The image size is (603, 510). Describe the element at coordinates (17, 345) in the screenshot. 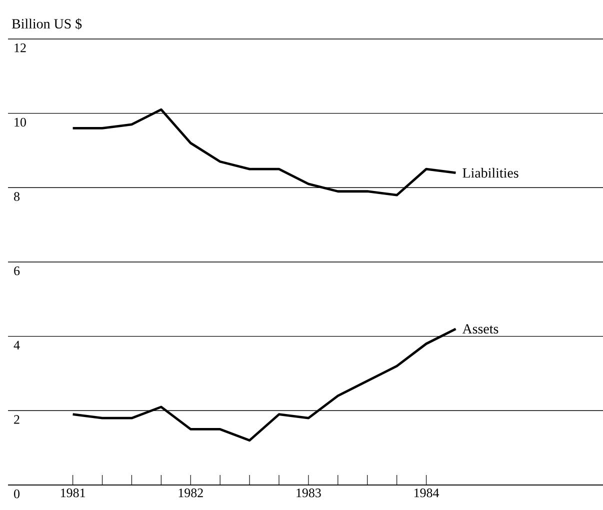

I see `y-tick-label: 4` at that location.